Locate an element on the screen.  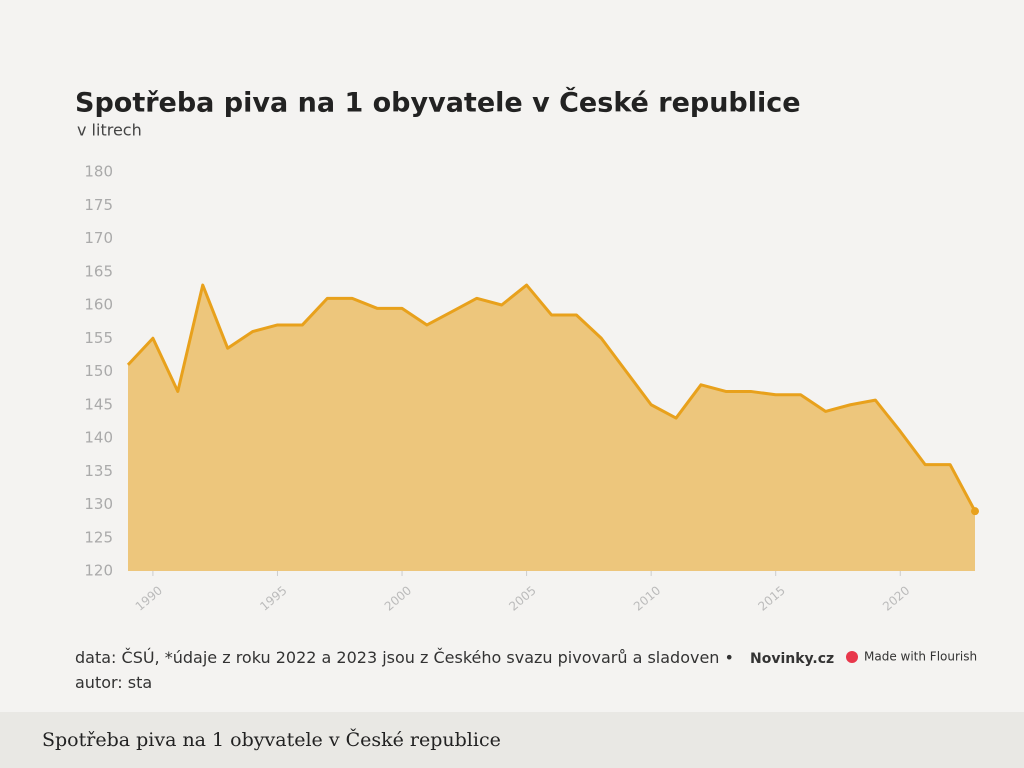
y-tick-label: 165 is located at coordinates (98, 271).